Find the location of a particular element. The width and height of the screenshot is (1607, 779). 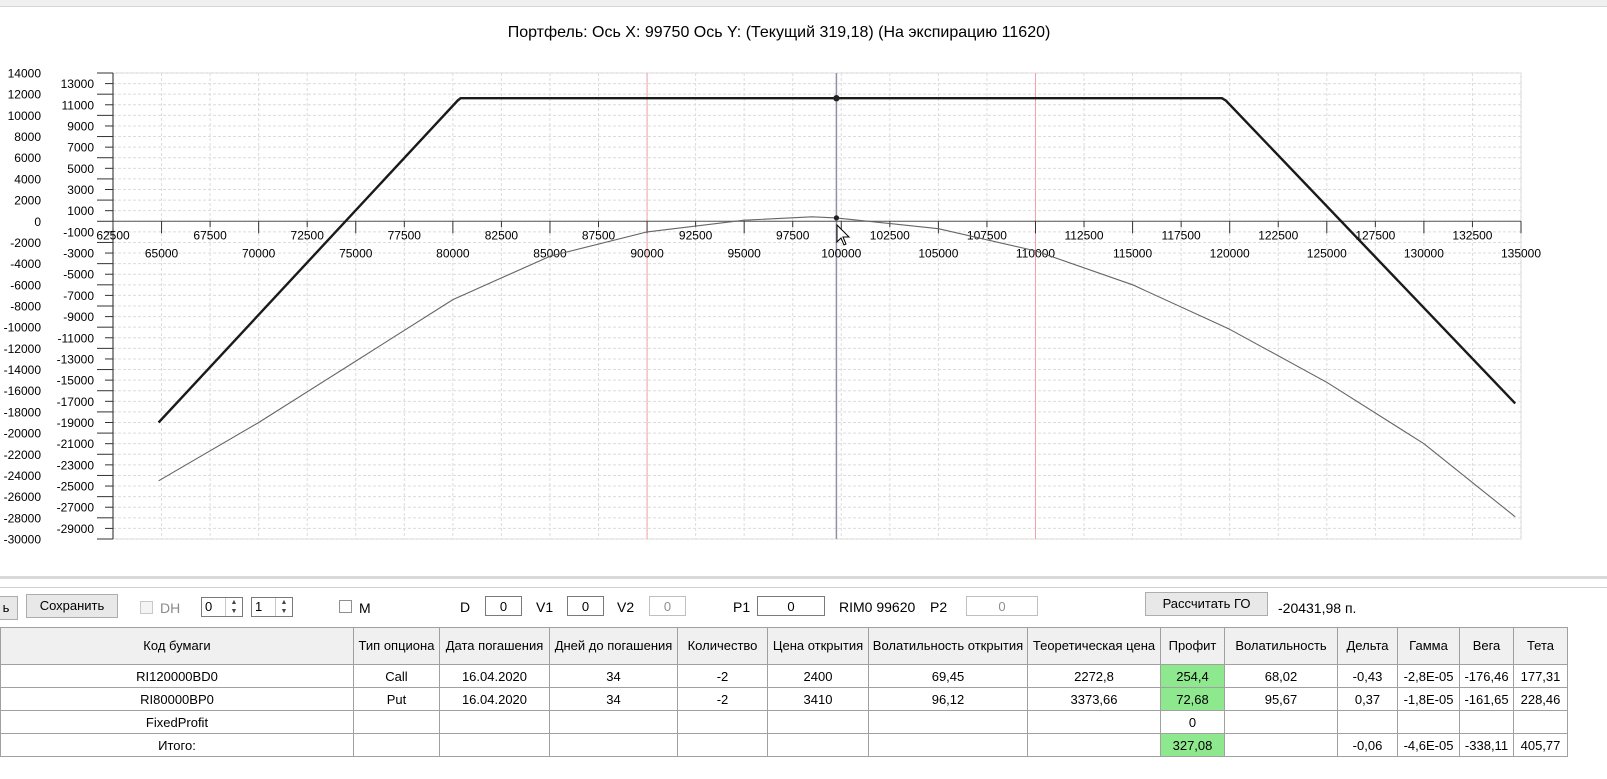

column-header: Дата погашения is located at coordinates (494, 646).